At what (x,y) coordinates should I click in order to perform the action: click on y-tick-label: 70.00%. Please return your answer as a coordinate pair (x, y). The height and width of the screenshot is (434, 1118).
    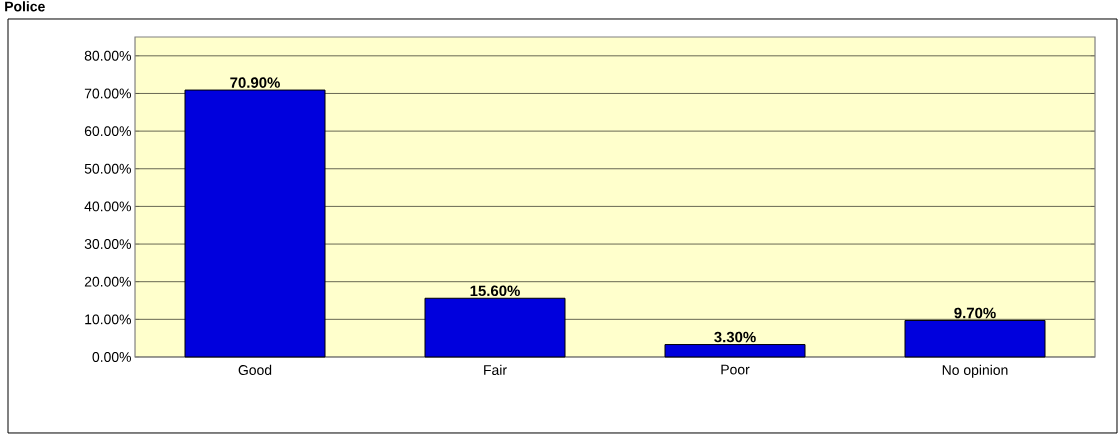
    Looking at the image, I should click on (107, 93).